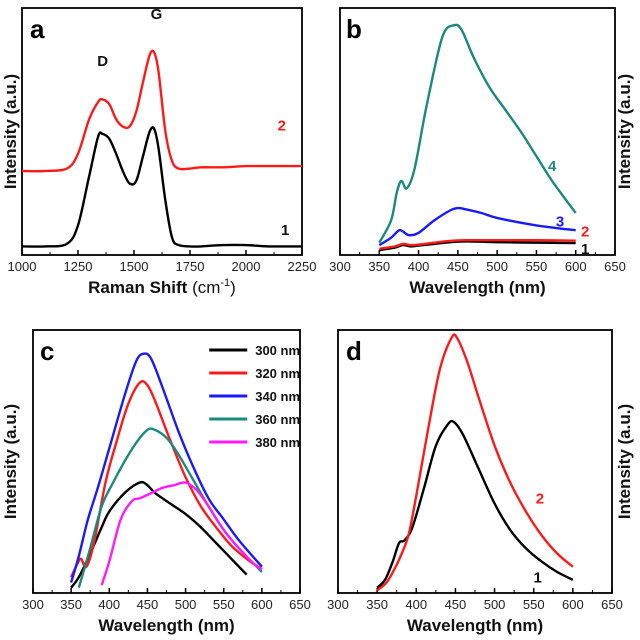 This screenshot has height=640, width=640. I want to click on series-line-360-nm, so click(170, 508).